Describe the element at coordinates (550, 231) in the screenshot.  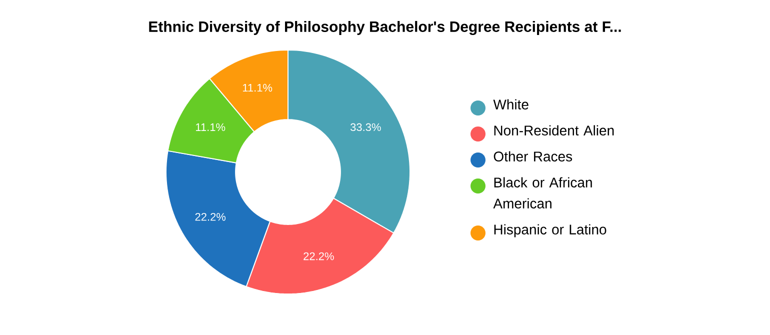
I see `legend-label: Hispanic or Latino` at that location.